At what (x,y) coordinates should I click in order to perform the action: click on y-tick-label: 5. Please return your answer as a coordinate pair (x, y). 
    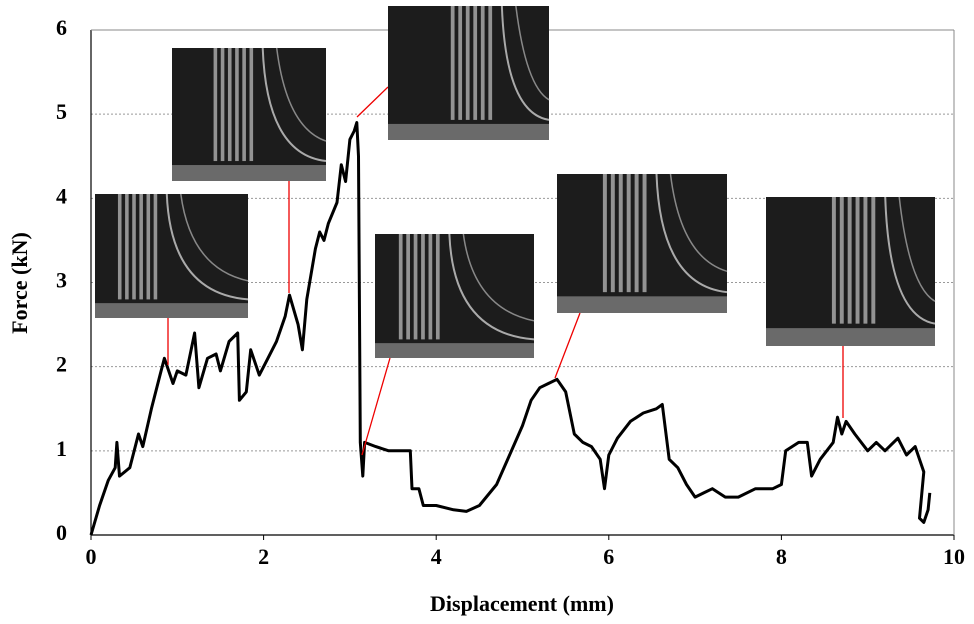
    Looking at the image, I should click on (61, 111).